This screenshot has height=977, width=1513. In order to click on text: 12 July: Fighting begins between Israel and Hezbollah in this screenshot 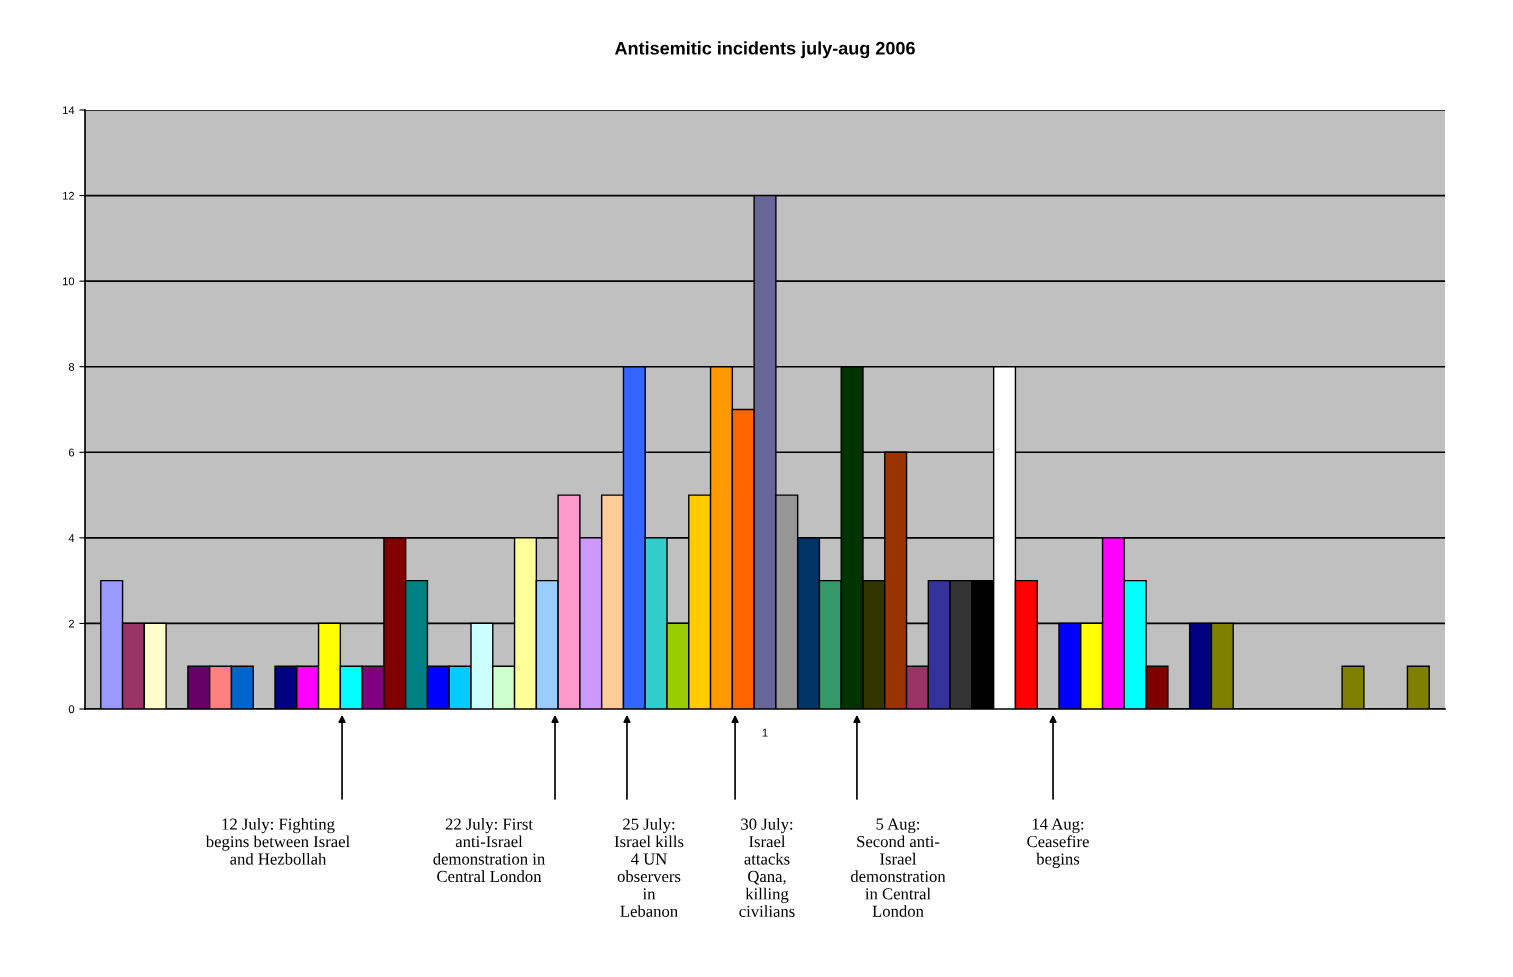, I will do `click(277, 841)`.